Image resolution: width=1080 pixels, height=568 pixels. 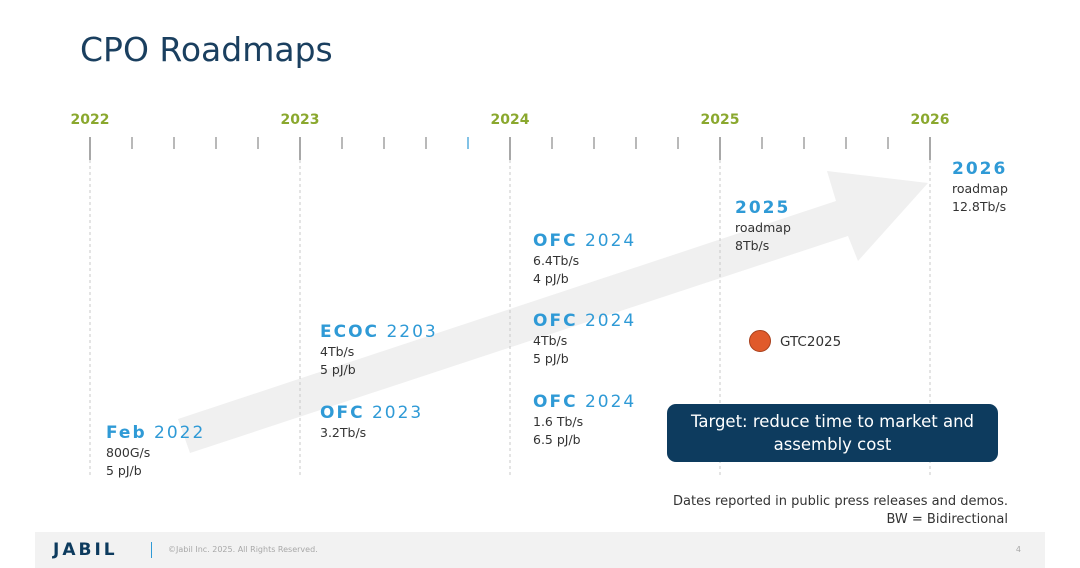 I want to click on event-detail: 3.2Tb/s, so click(x=343, y=432).